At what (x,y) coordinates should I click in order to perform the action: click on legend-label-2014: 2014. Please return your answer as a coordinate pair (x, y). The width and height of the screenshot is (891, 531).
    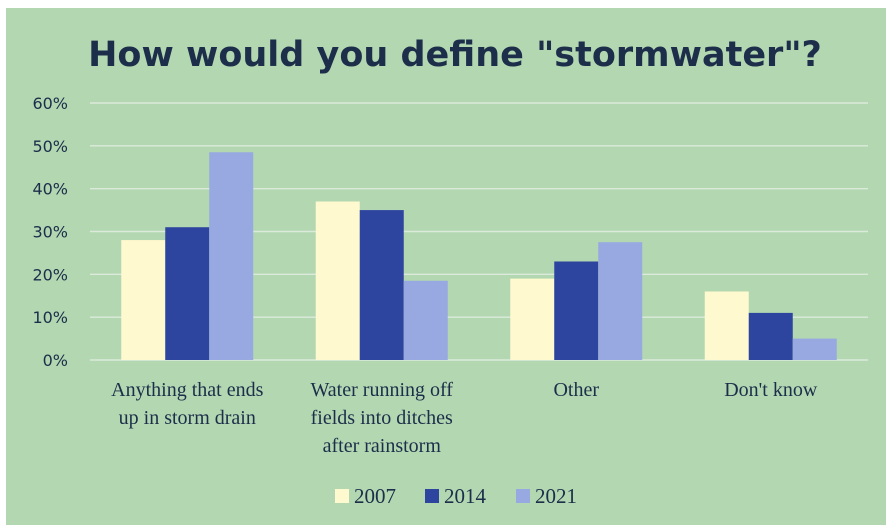
    Looking at the image, I should click on (465, 496).